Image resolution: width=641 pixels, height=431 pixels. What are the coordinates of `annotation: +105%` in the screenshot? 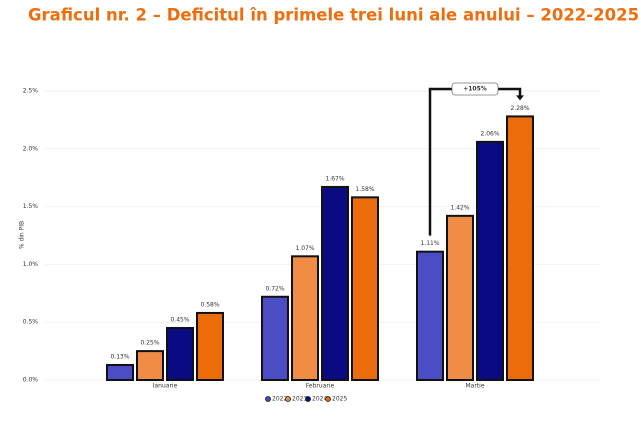 It's located at (475, 89).